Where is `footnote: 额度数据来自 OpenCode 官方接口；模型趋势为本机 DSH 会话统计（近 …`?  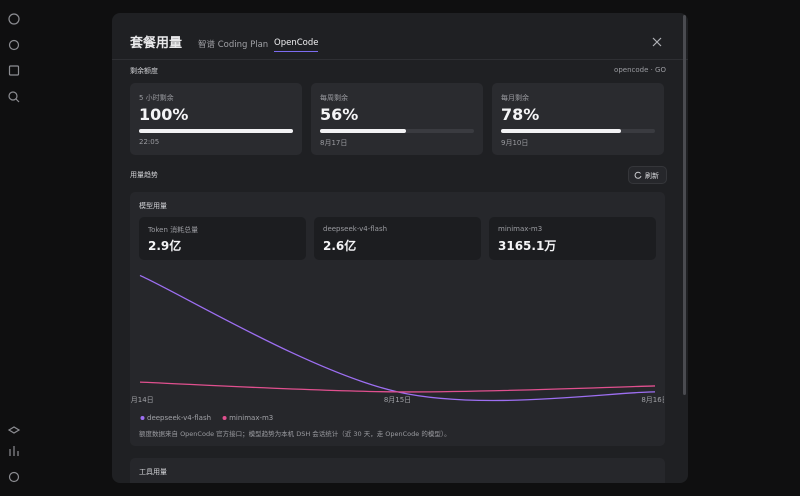
footnote: 额度数据来自 OpenCode 官方接口；模型趋势为本机 DSH 会话统计（近 … is located at coordinates (295, 434).